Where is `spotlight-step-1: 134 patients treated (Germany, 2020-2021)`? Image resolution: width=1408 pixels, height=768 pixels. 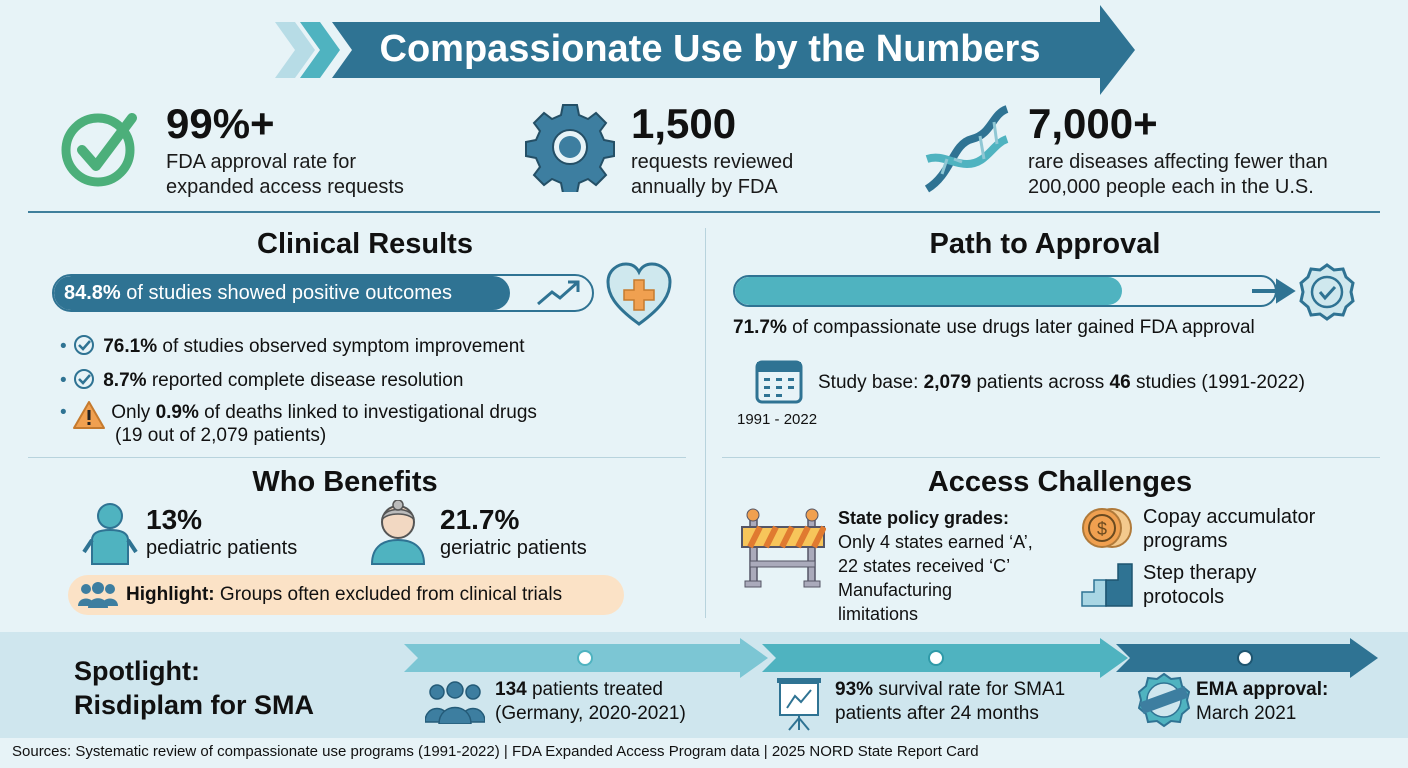
spotlight-step-1: 134 patients treated (Germany, 2020-2021) is located at coordinates (590, 701).